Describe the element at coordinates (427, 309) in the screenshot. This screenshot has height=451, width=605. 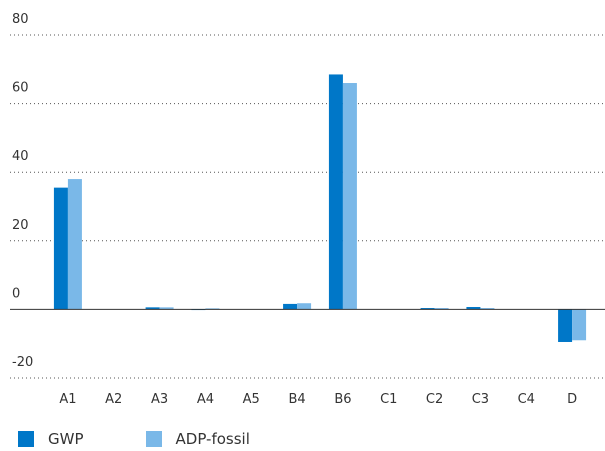
I see `bar-gwp-c2` at that location.